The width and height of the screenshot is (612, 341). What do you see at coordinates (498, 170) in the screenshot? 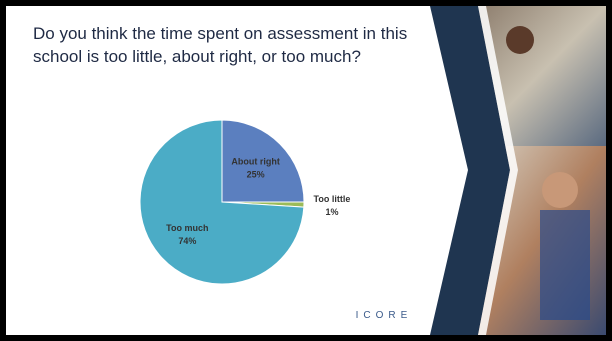
I see `chevron-edge` at bounding box center [498, 170].